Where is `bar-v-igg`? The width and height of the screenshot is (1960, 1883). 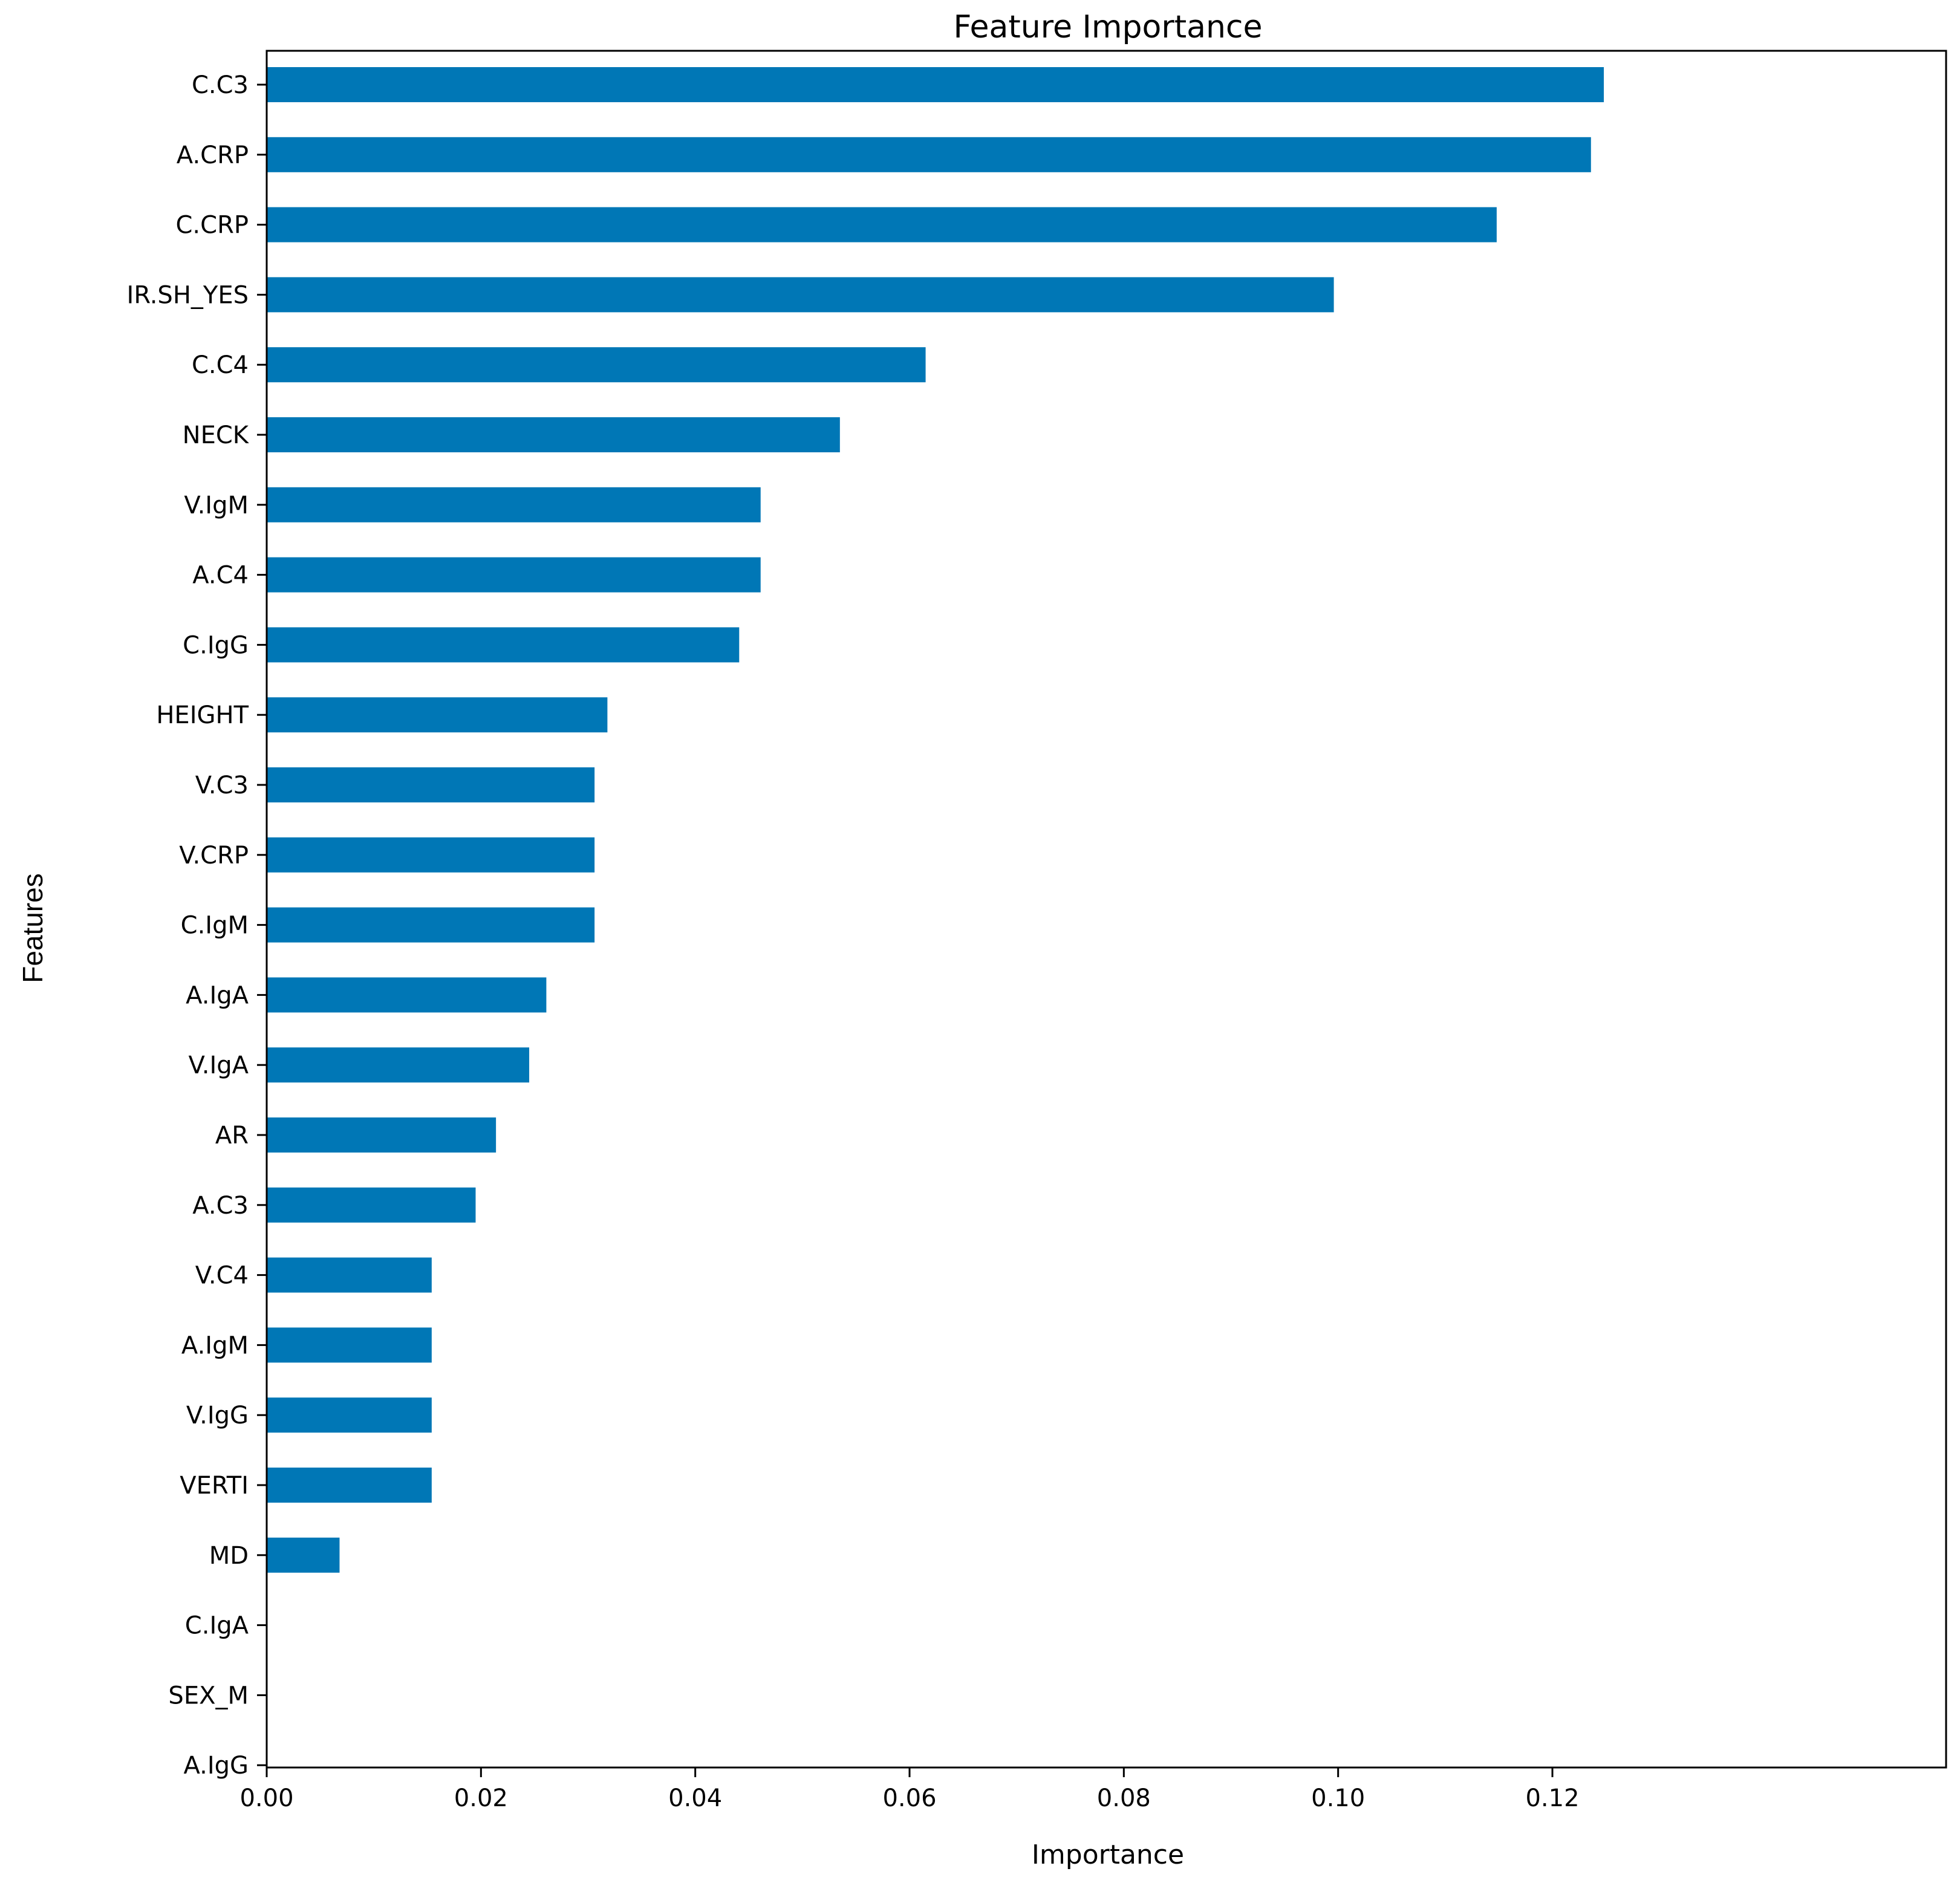 bar-v-igg is located at coordinates (349, 1415).